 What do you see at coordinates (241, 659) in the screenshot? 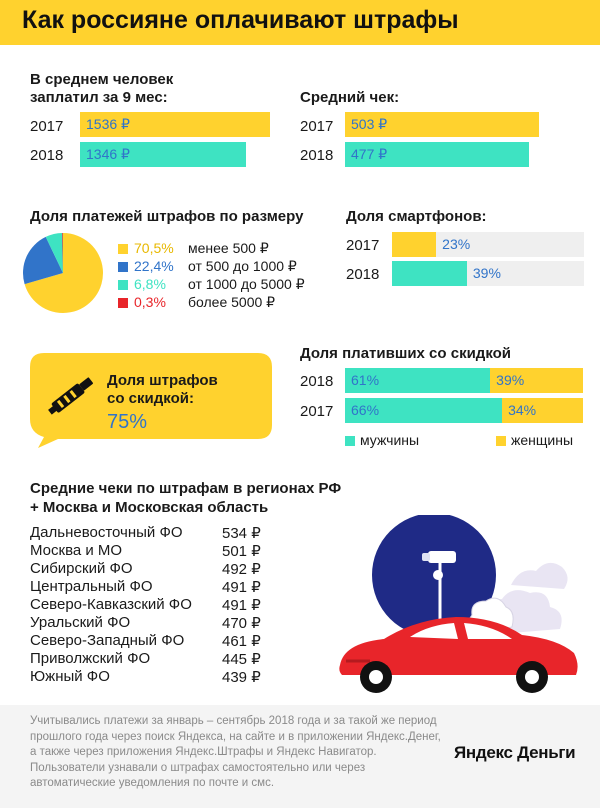
I see `region-value: 445 ₽` at bounding box center [241, 659].